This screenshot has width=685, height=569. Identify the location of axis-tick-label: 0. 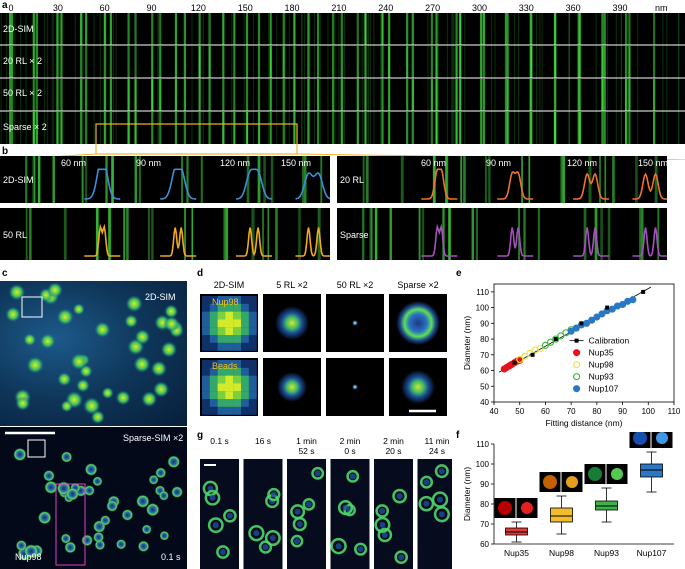
(11, 8).